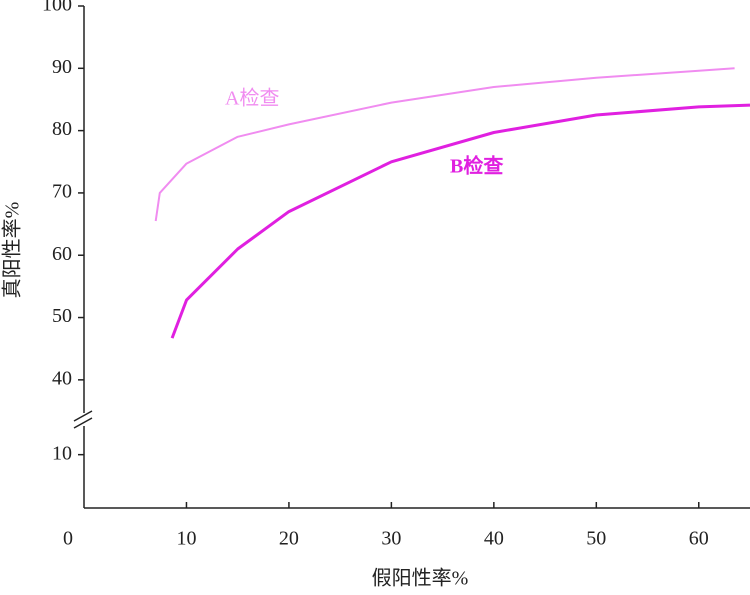  Describe the element at coordinates (476, 166) in the screenshot. I see `series-label: B检查` at that location.